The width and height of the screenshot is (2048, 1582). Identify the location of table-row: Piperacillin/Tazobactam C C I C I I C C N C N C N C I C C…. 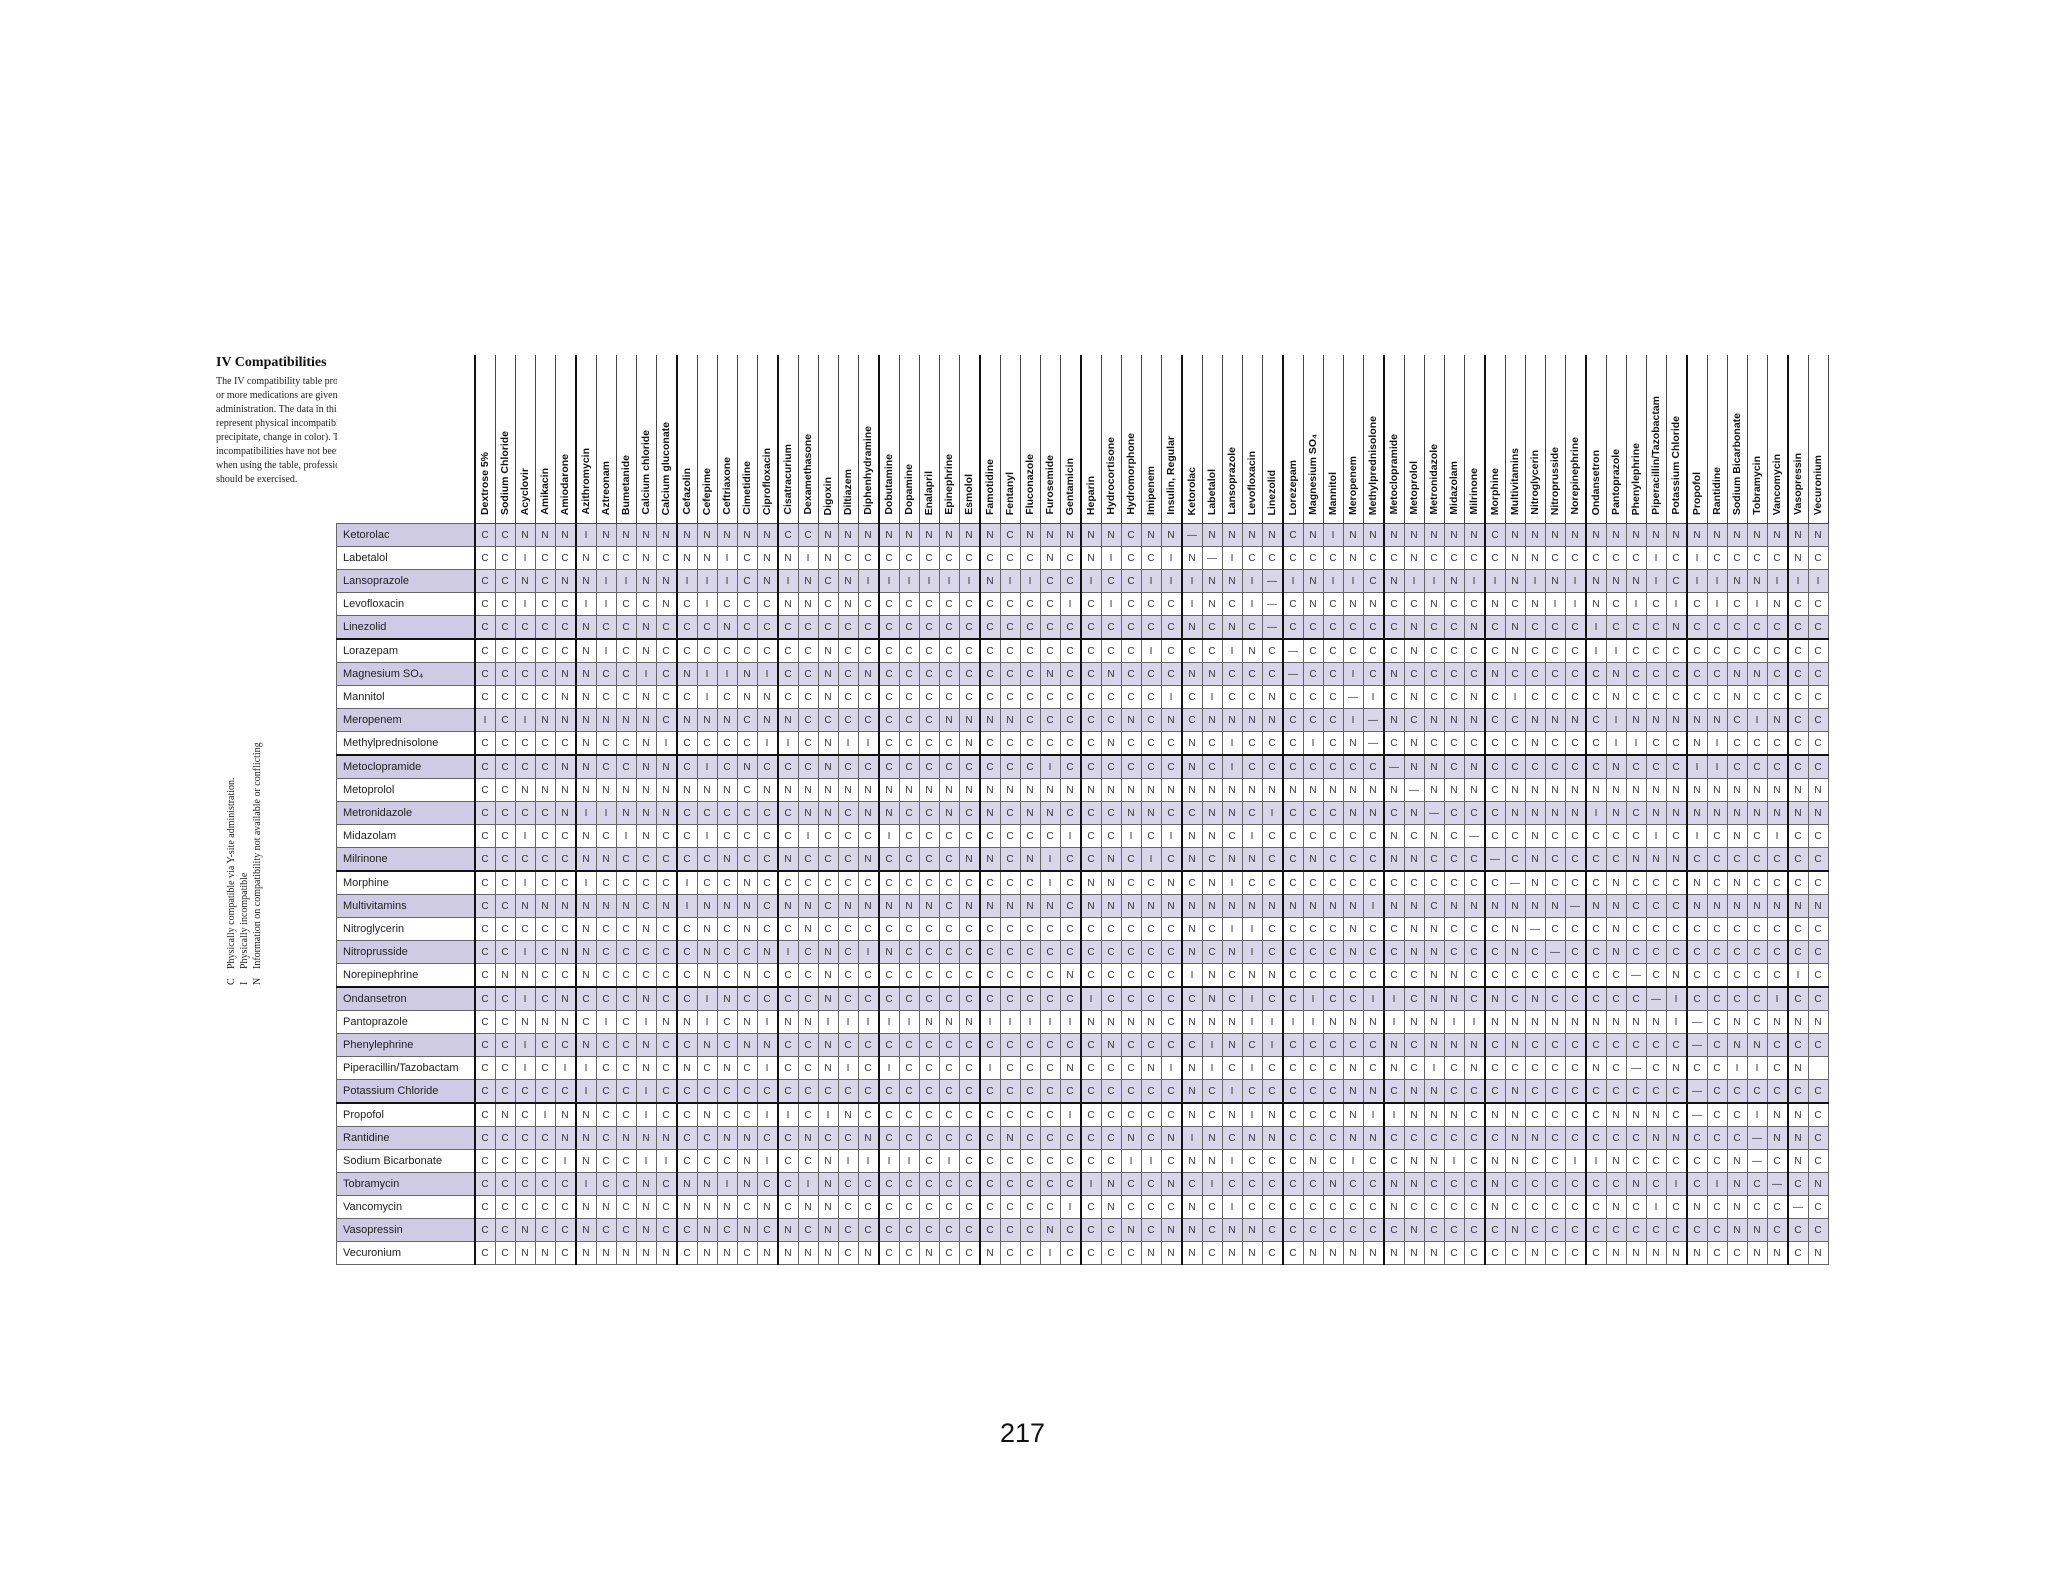
(1082, 1068).